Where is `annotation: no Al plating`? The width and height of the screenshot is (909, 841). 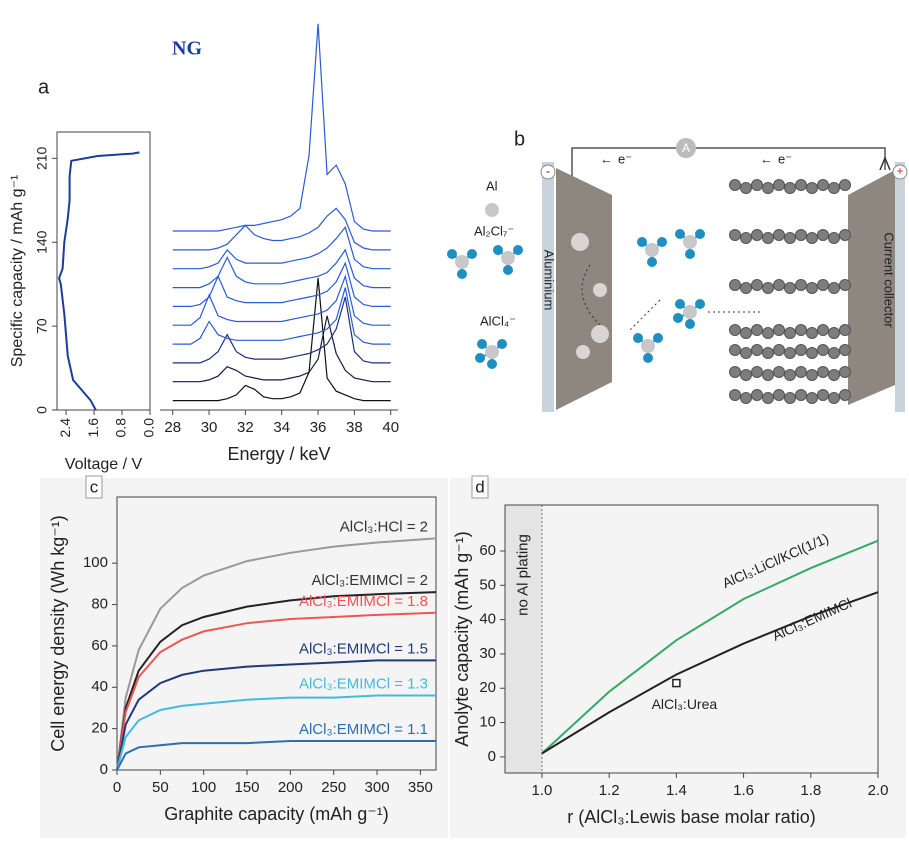
annotation: no Al plating is located at coordinates (522, 575).